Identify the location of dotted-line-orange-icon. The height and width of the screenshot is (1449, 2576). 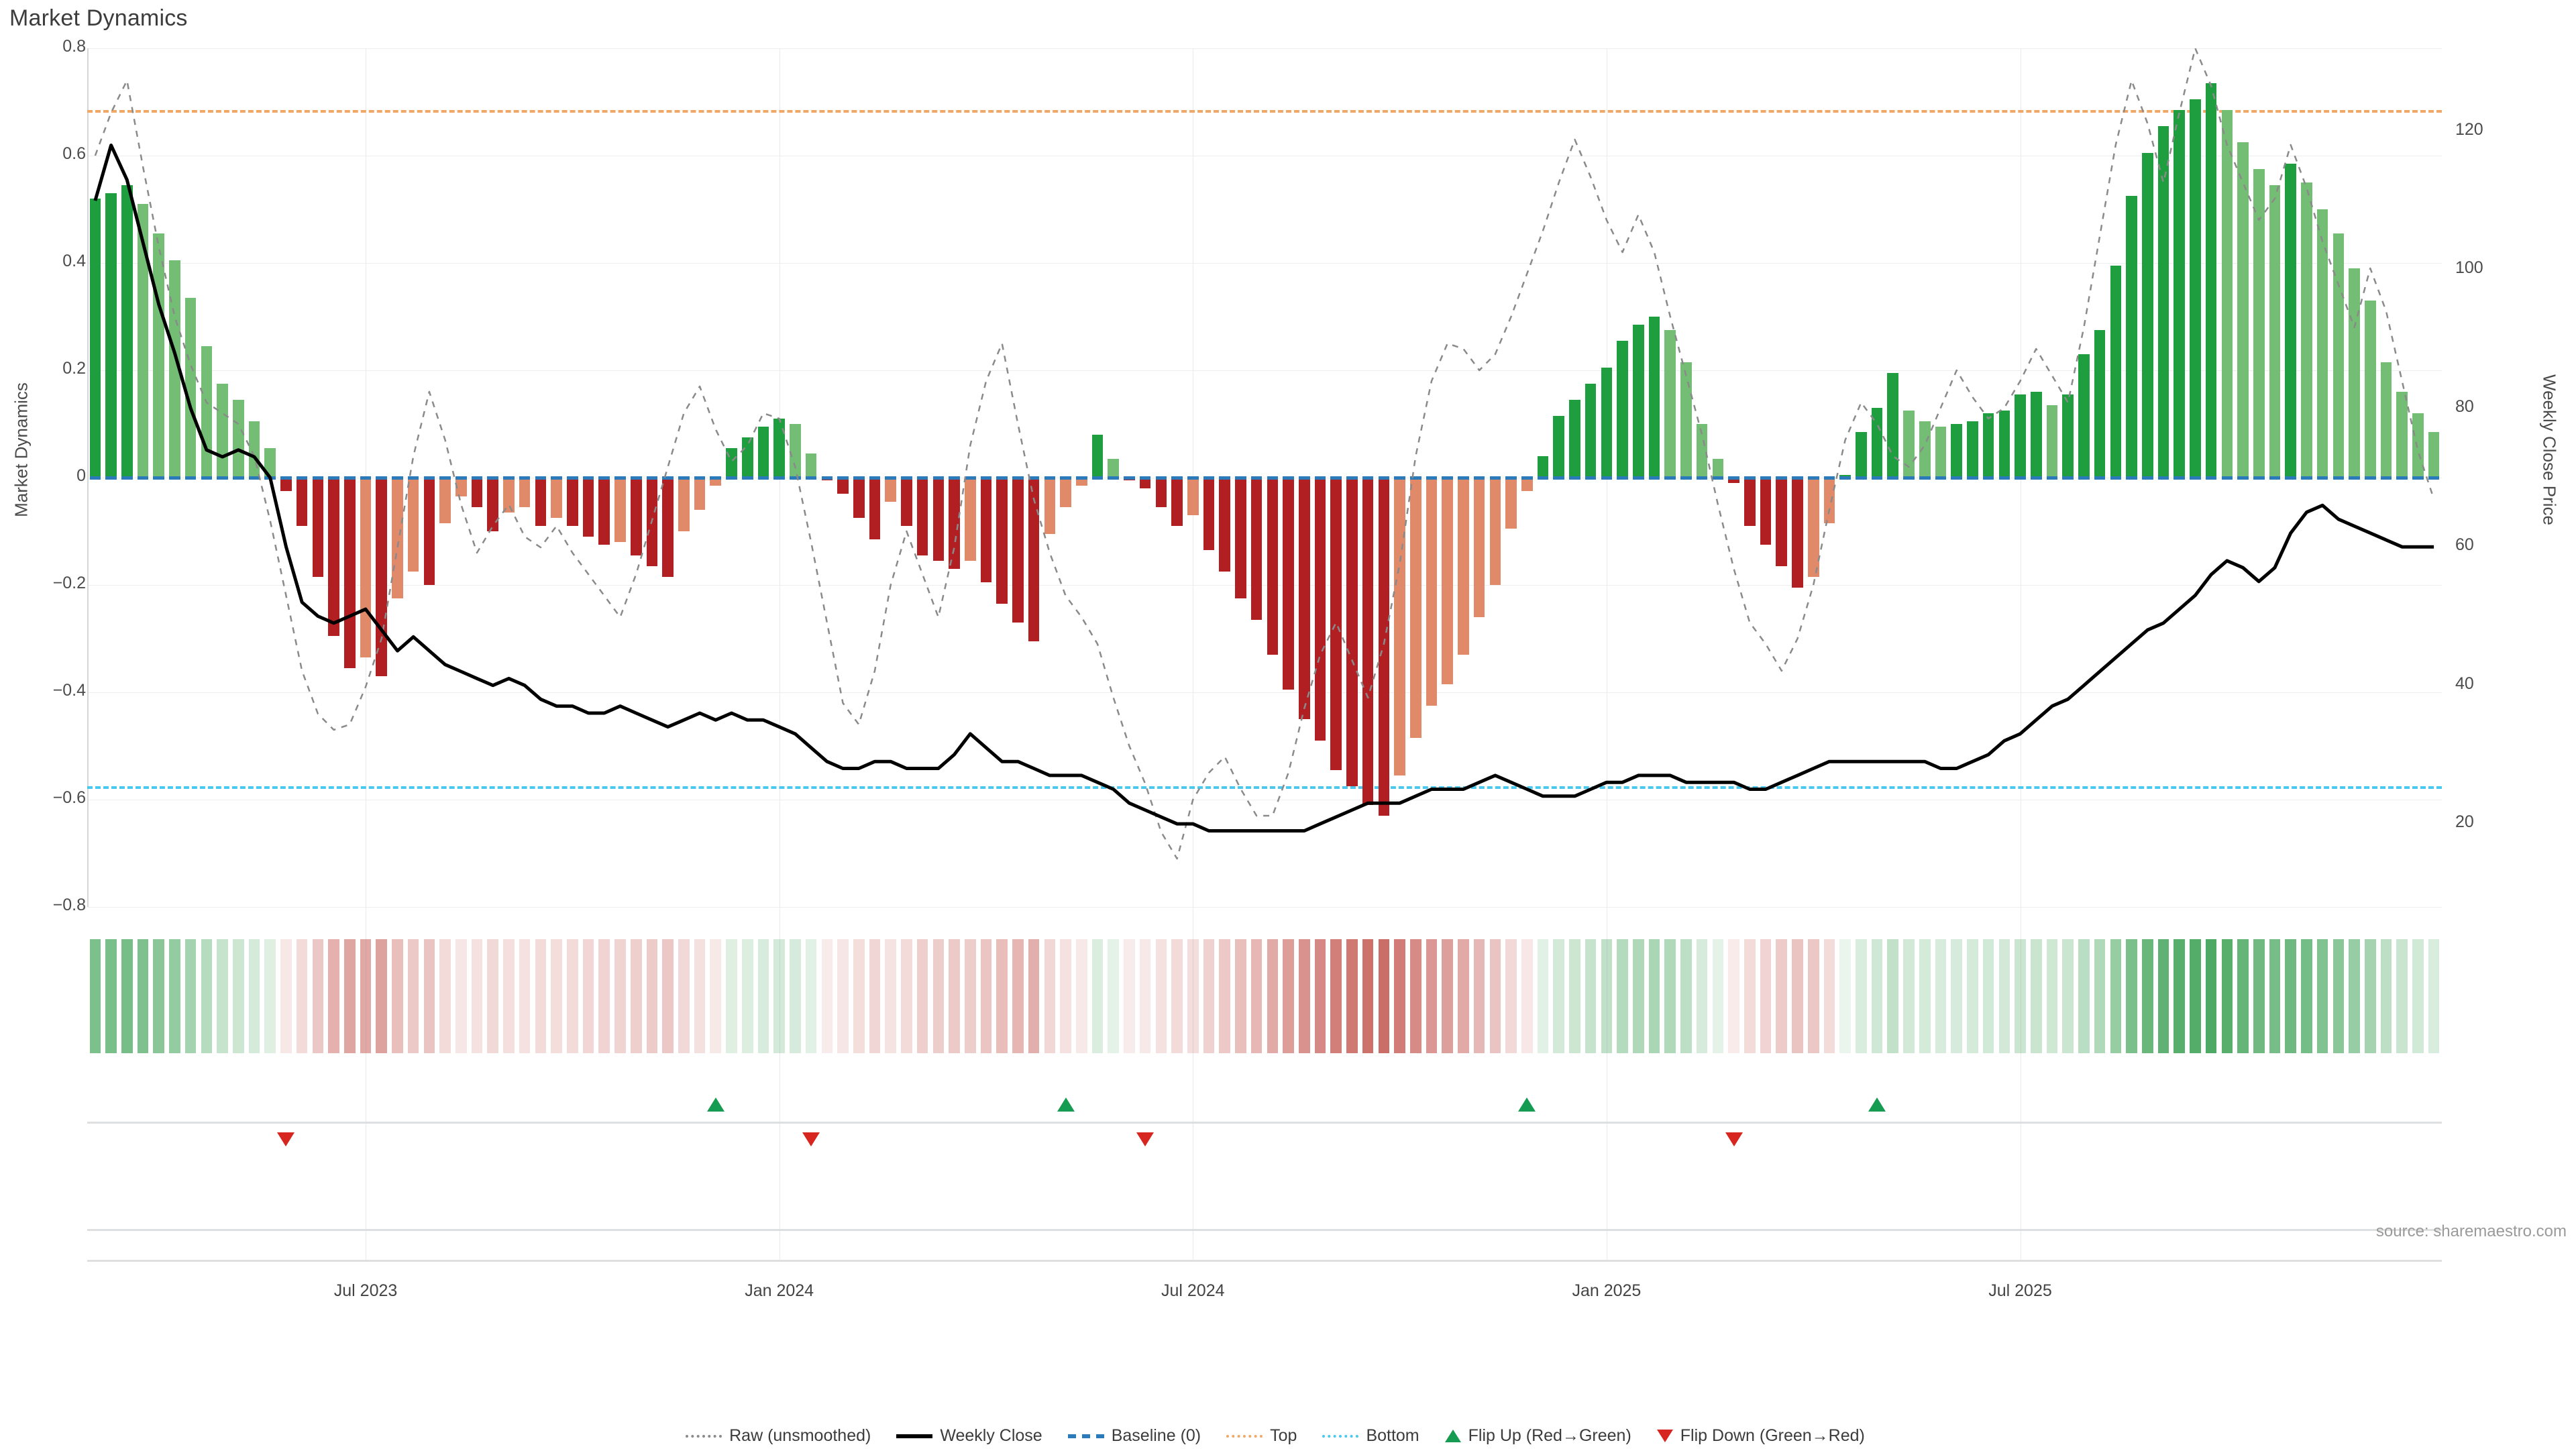
(1244, 1436).